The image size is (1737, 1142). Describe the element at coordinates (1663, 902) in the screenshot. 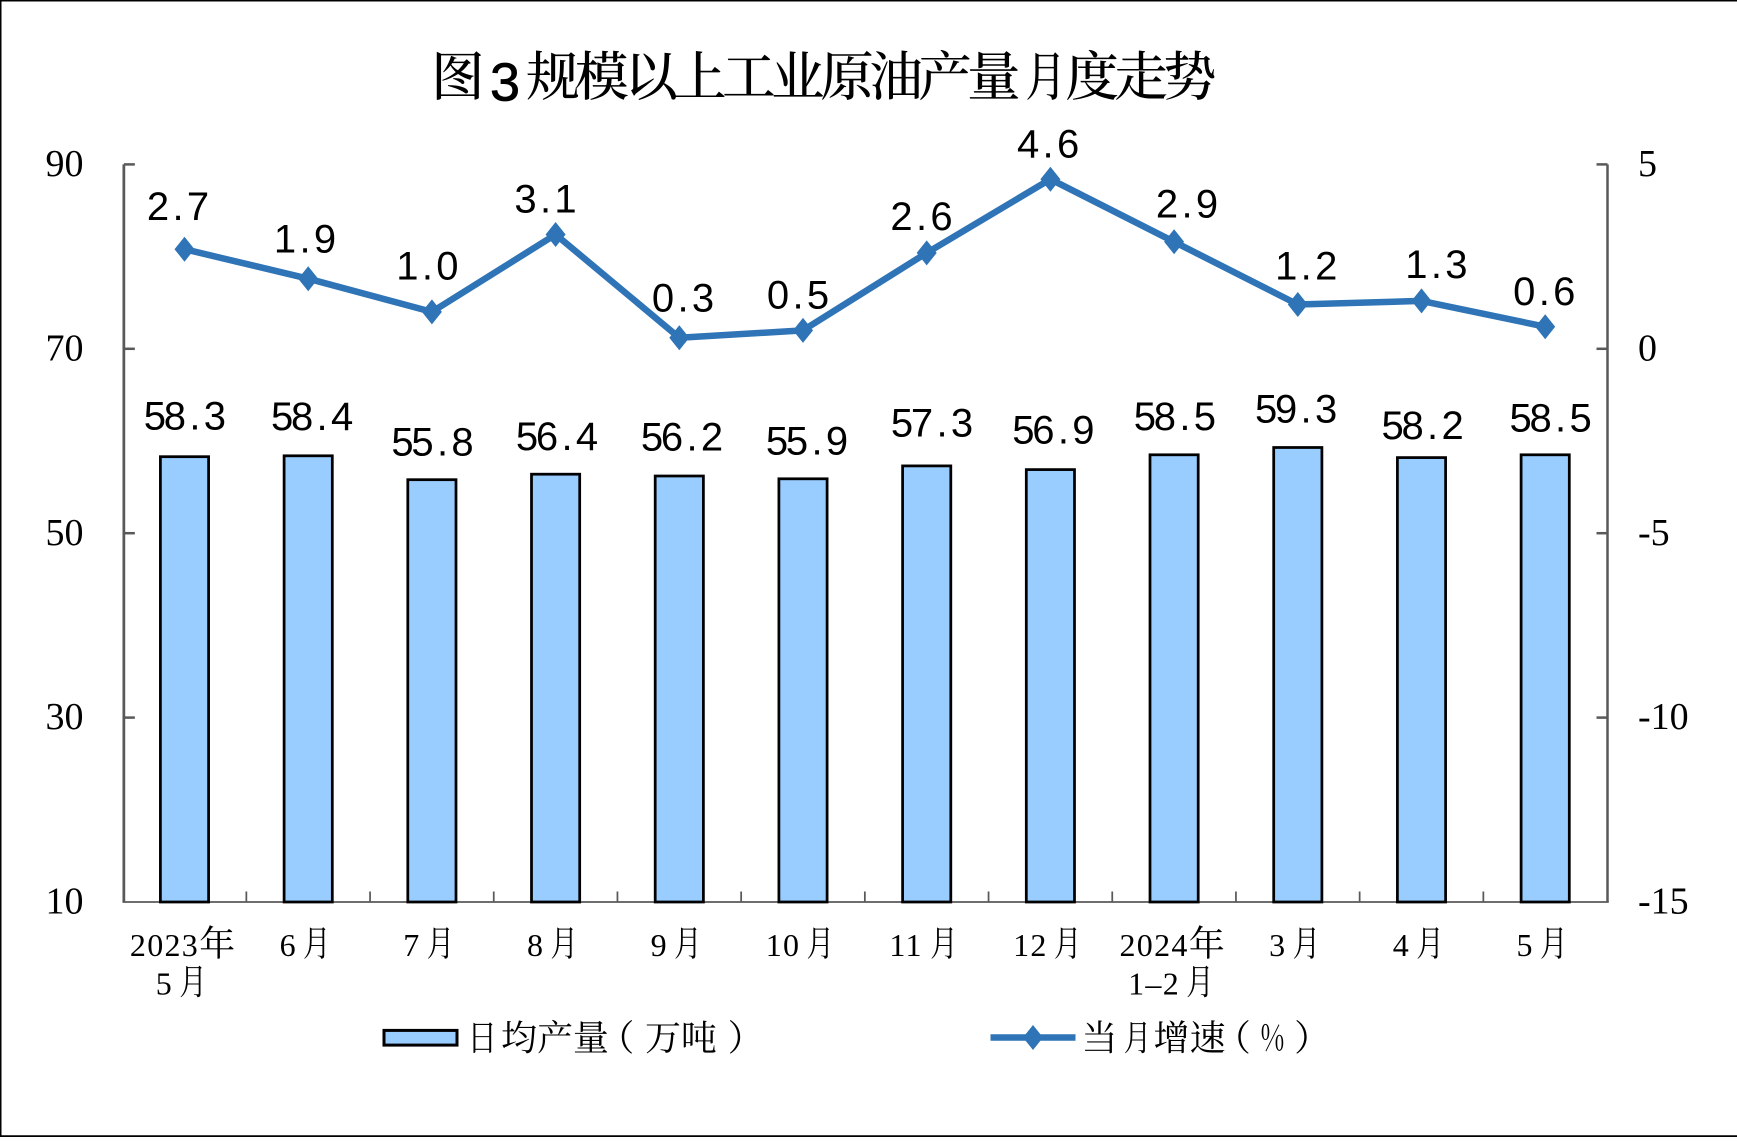

I see `svg-text: -15` at that location.